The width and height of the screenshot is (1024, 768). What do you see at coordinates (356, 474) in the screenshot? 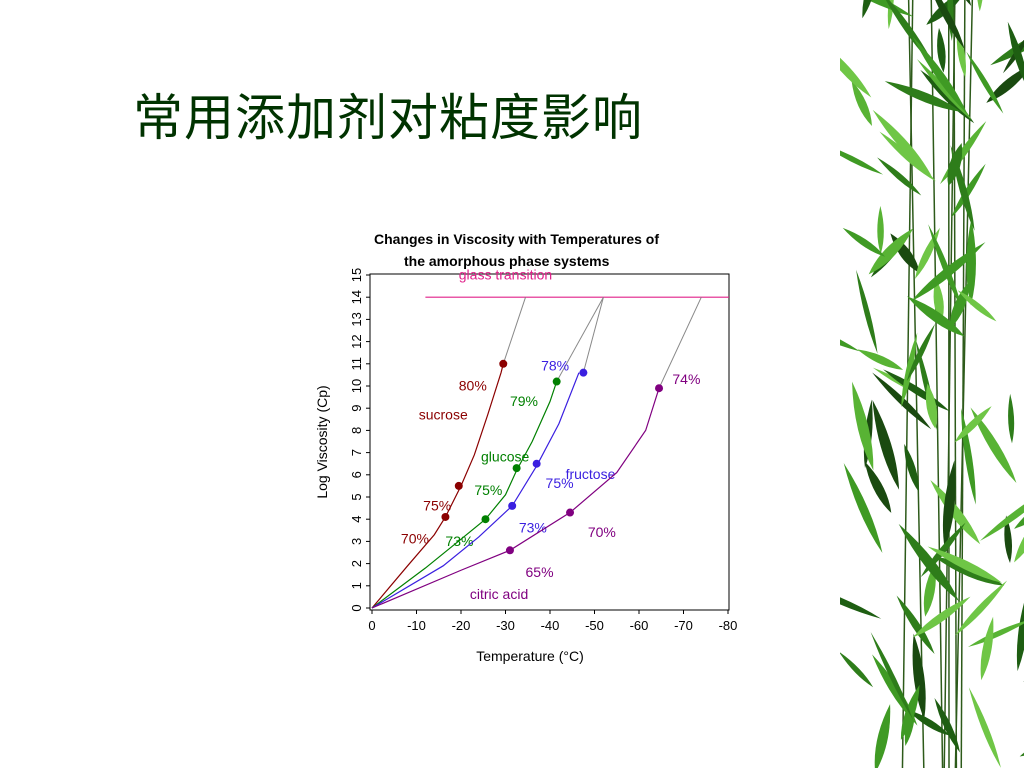
I see `y-tick-label: 6` at bounding box center [356, 474].